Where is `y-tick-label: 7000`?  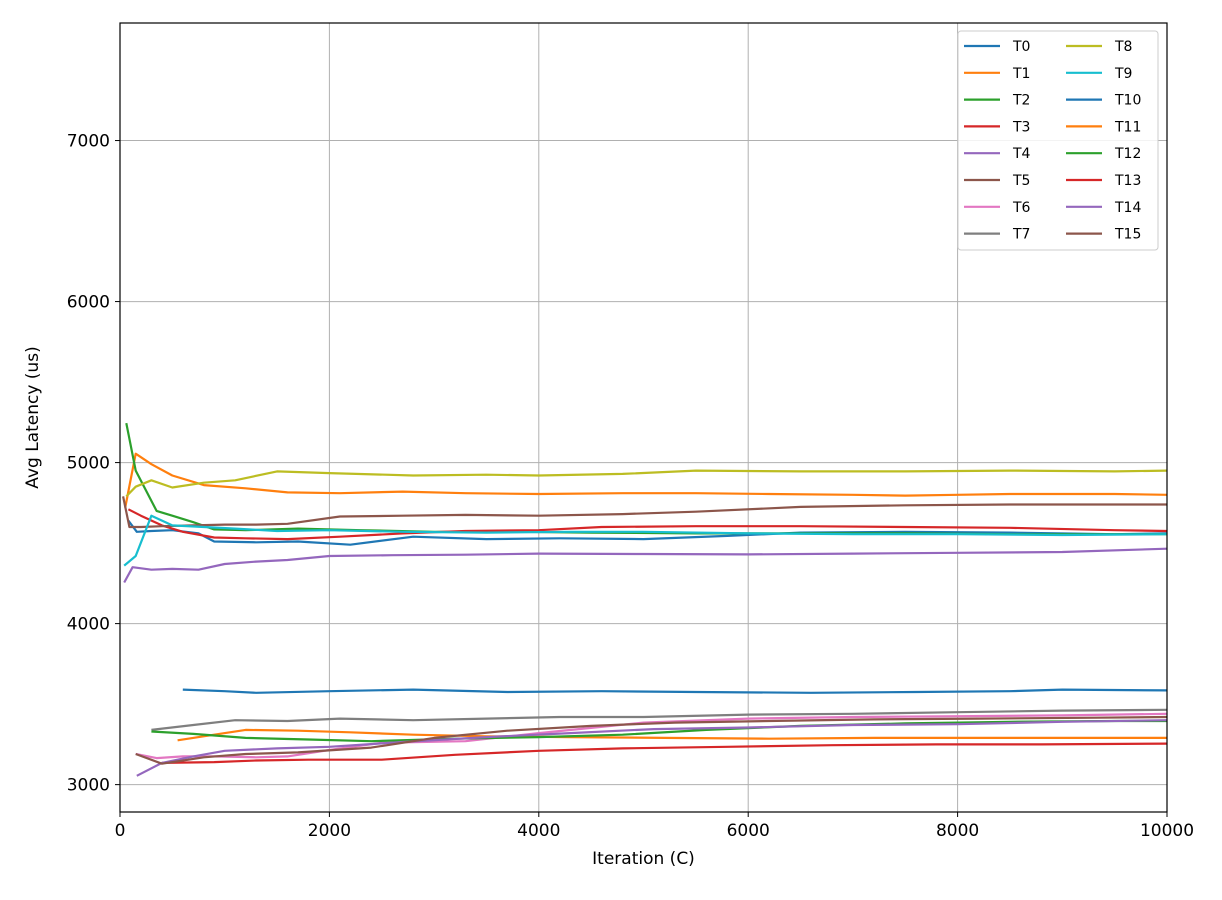
y-tick-label: 7000 is located at coordinates (88, 142).